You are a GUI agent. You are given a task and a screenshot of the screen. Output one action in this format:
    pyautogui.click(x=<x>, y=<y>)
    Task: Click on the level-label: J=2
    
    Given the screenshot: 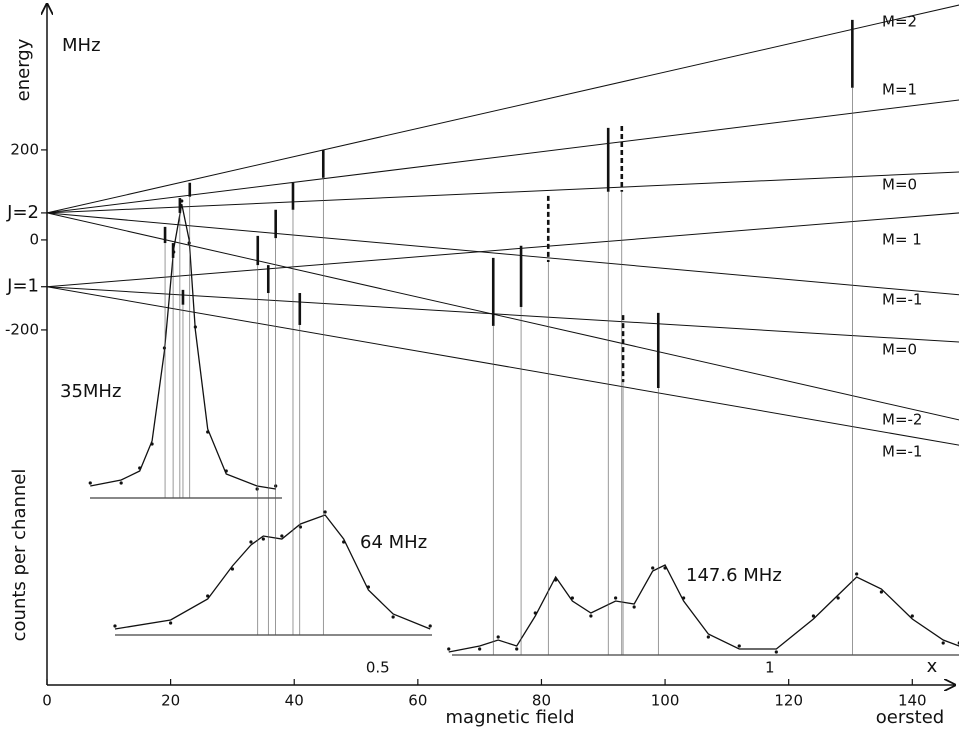 What is the action you would take?
    pyautogui.click(x=22, y=212)
    